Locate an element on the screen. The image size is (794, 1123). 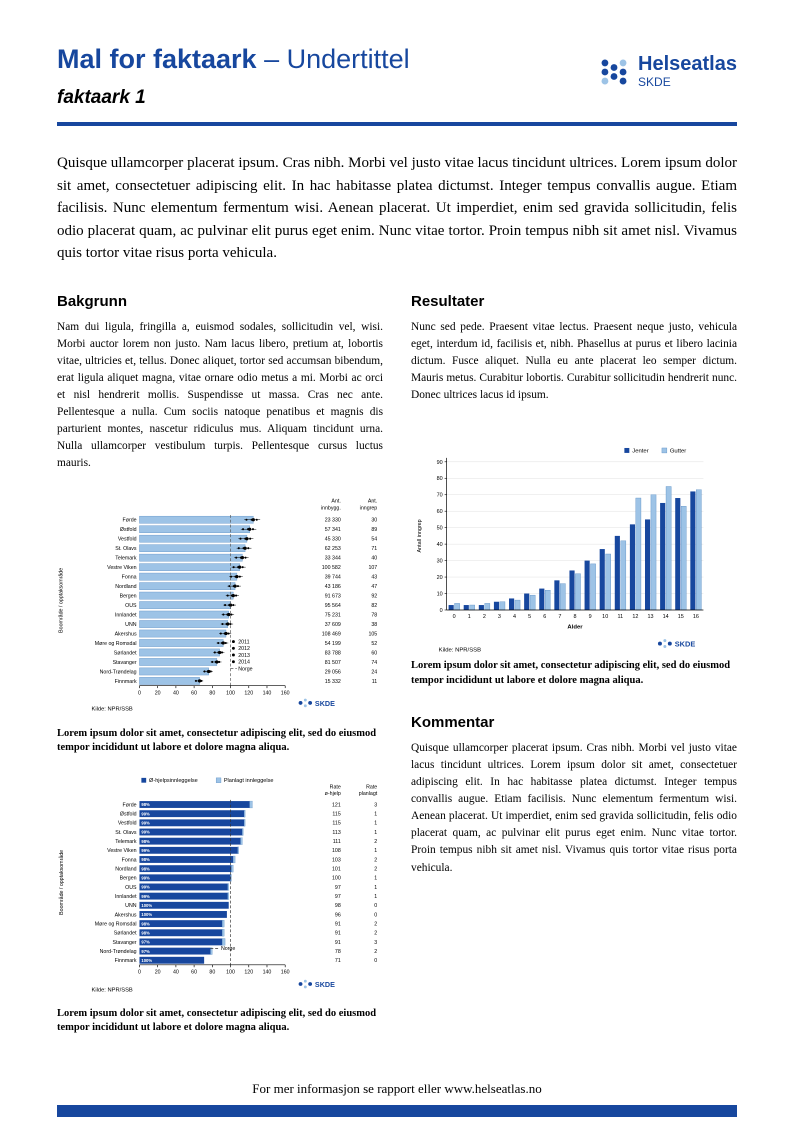
svg-text: 108 is located at coordinates (336, 851).